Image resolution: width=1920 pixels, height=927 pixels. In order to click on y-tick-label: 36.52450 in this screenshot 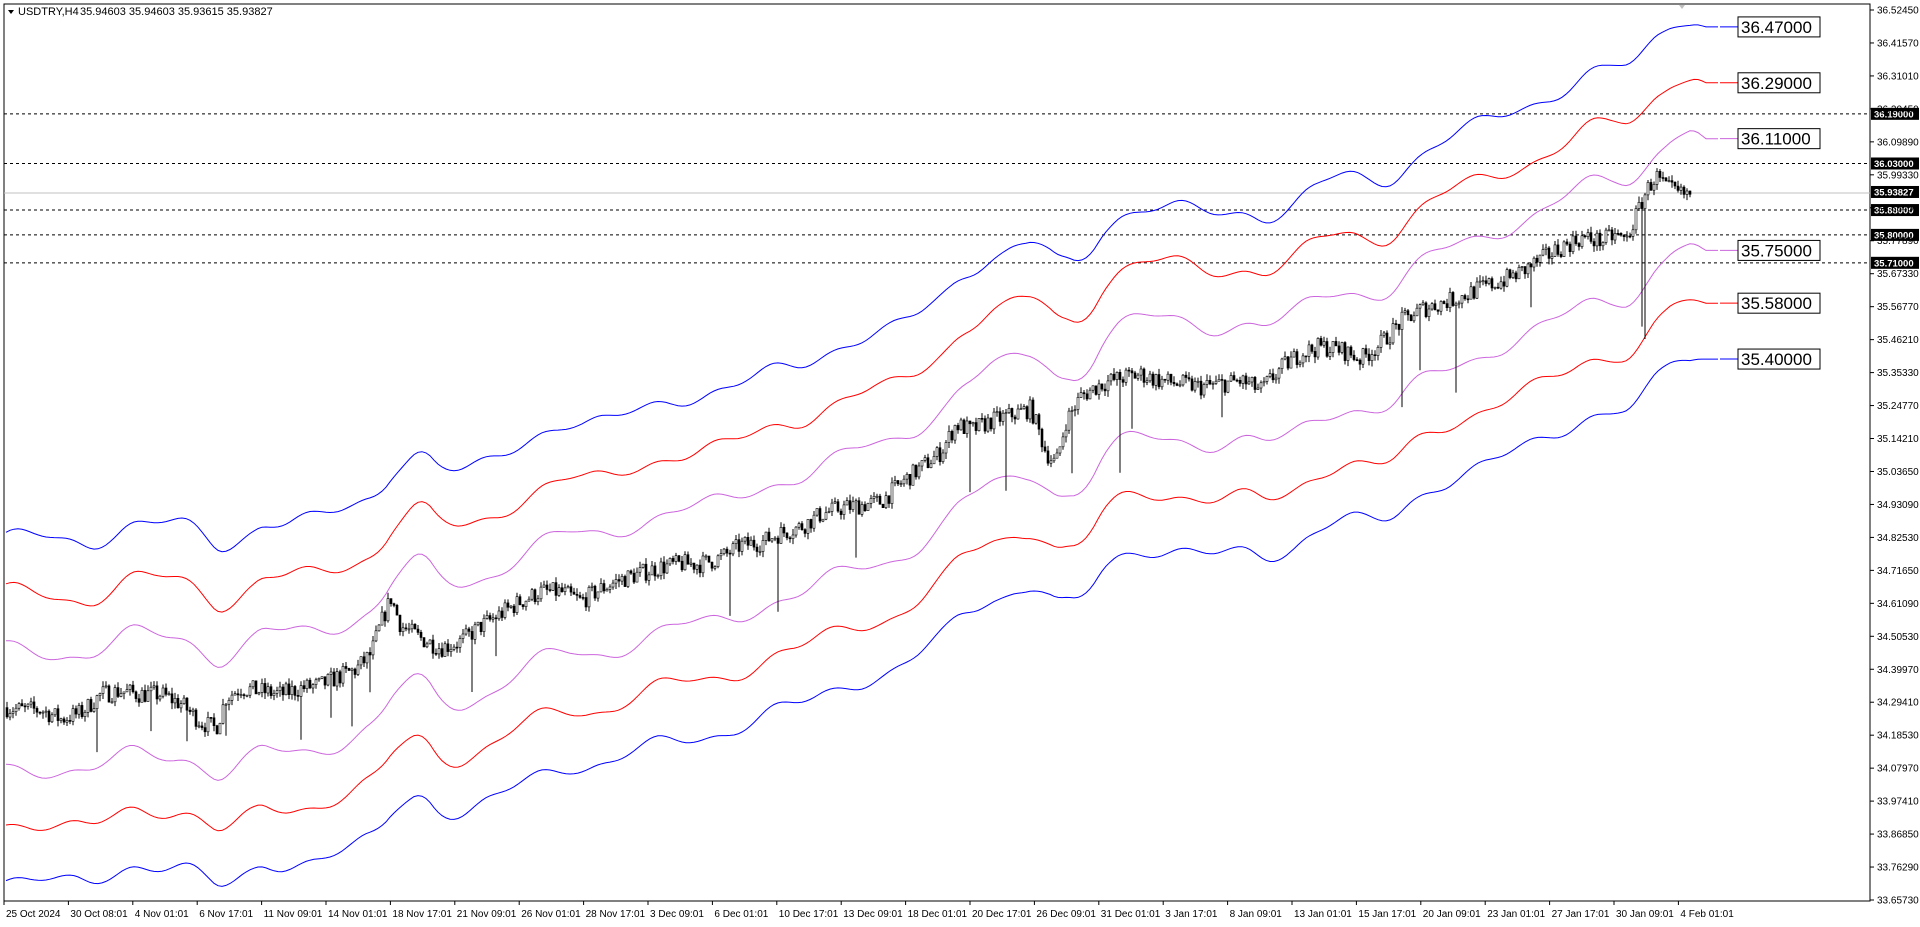, I will do `click(1898, 11)`.